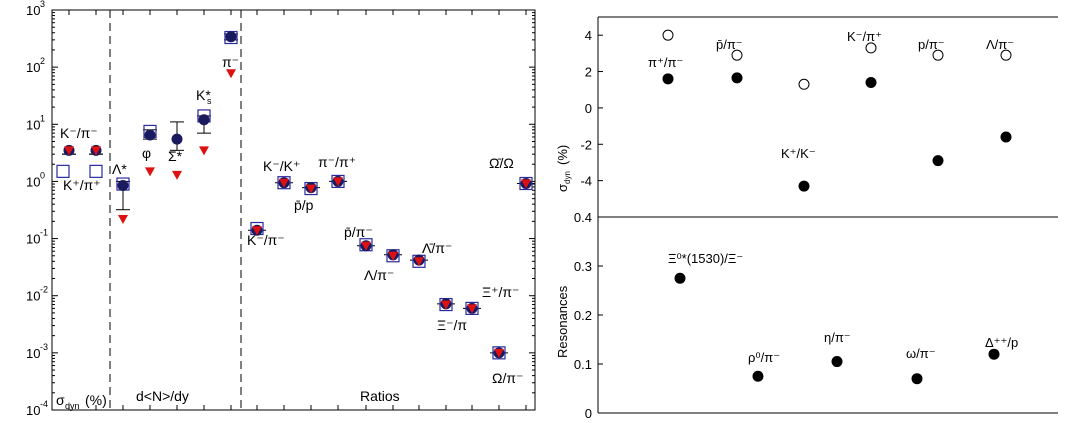 Image resolution: width=1066 pixels, height=423 pixels. What do you see at coordinates (729, 44) in the screenshot?
I see `upper-point-label: p̄/π⁻` at bounding box center [729, 44].